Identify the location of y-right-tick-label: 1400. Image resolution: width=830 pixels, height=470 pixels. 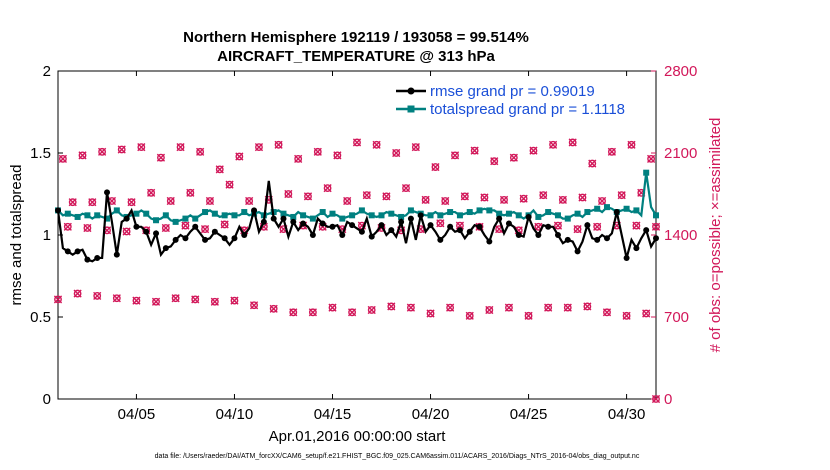
(680, 235).